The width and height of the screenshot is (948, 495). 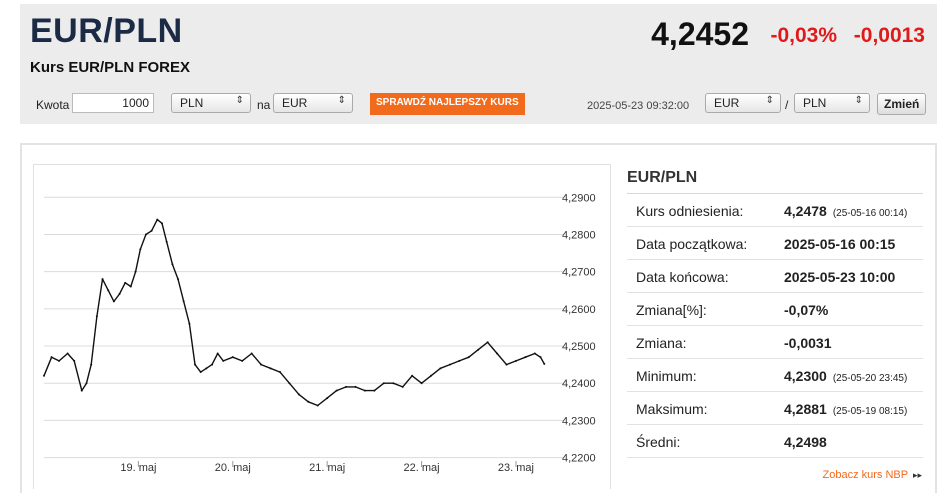 I want to click on stats-row-value: -0,0031, so click(x=807, y=343).